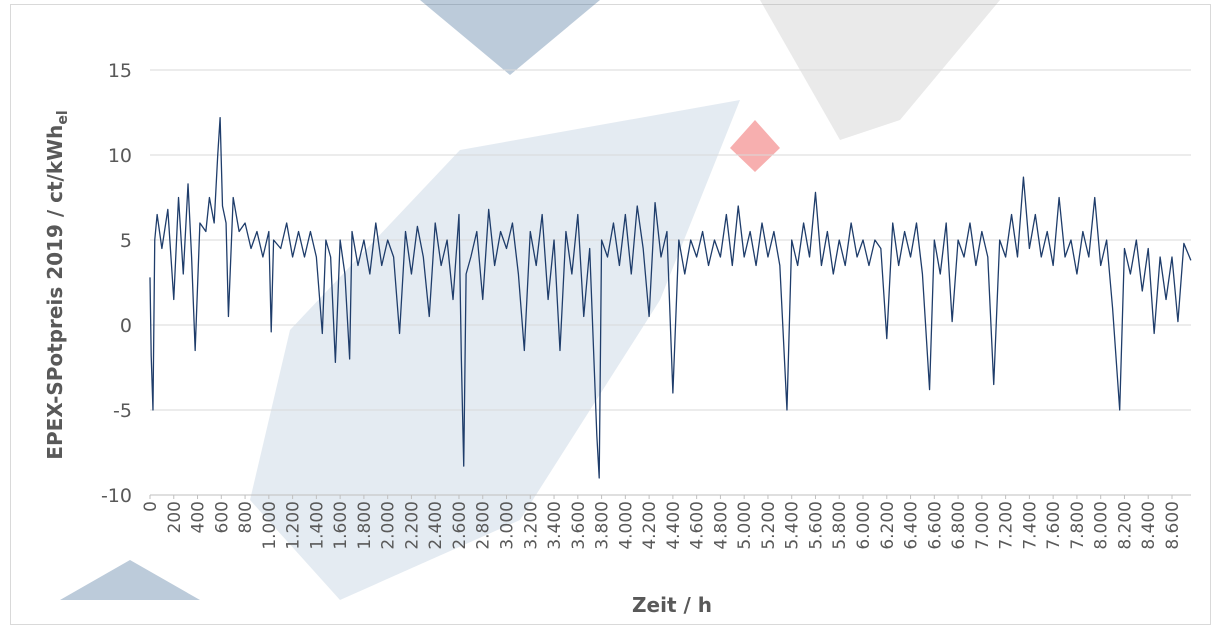  Describe the element at coordinates (626, 525) in the screenshot. I see `x-tick-label: 4.000` at that location.